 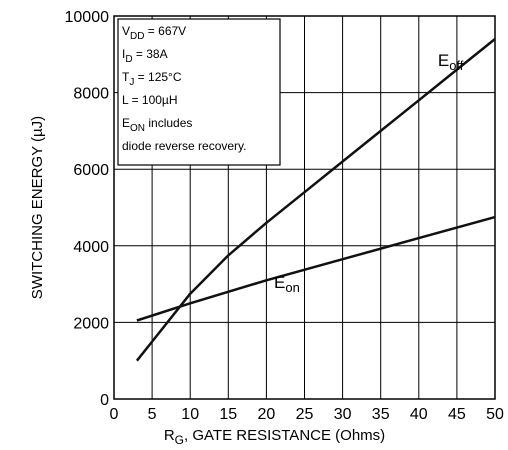 I want to click on x-tick-label: 50, so click(x=495, y=414).